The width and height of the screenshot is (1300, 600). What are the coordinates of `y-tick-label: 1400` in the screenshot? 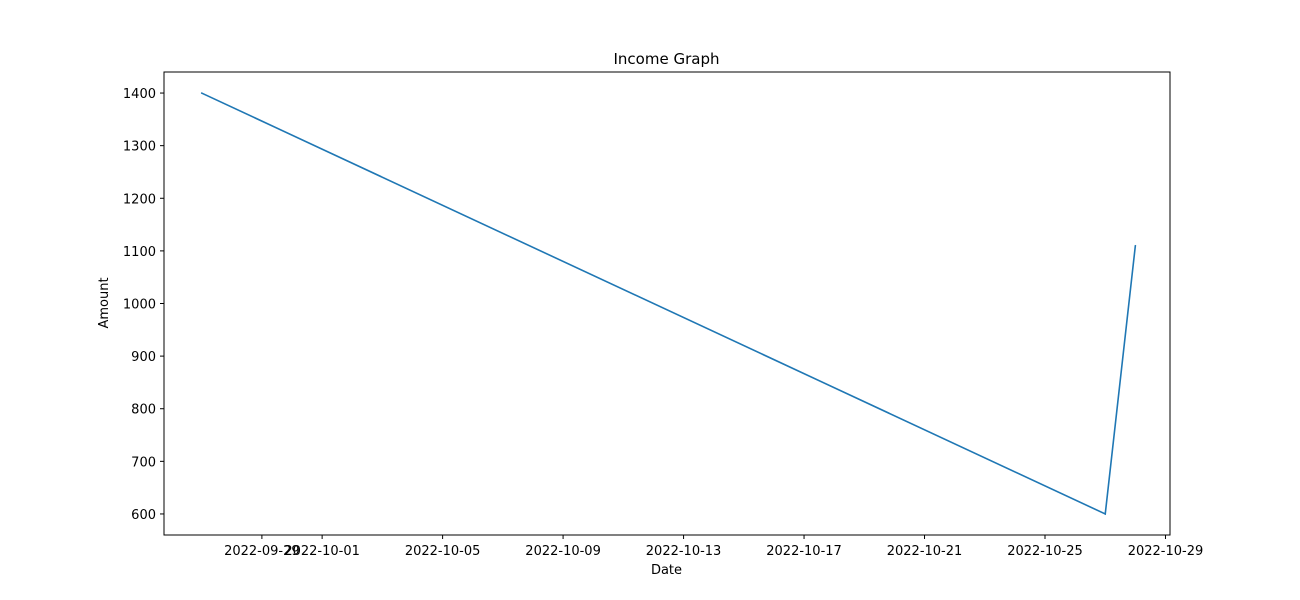 It's located at (139, 94).